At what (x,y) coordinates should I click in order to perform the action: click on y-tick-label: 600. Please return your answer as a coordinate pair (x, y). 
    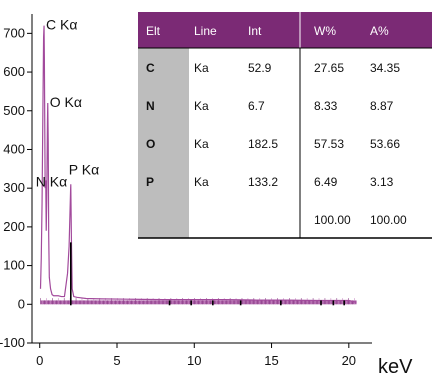
    Looking at the image, I should click on (14, 71).